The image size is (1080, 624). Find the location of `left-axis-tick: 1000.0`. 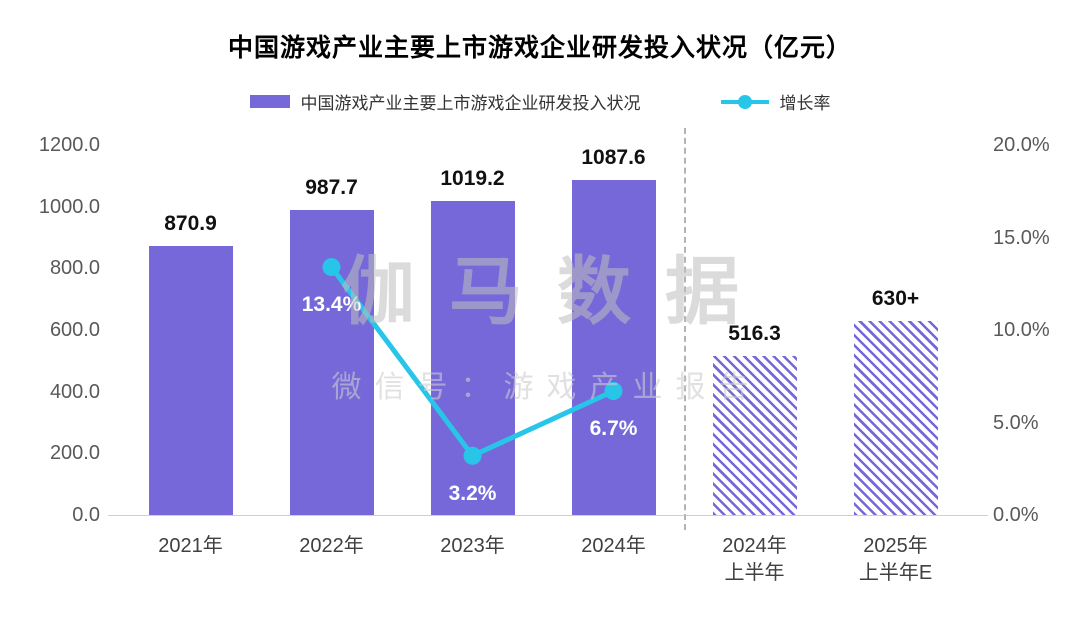

left-axis-tick: 1000.0 is located at coordinates (69, 206).